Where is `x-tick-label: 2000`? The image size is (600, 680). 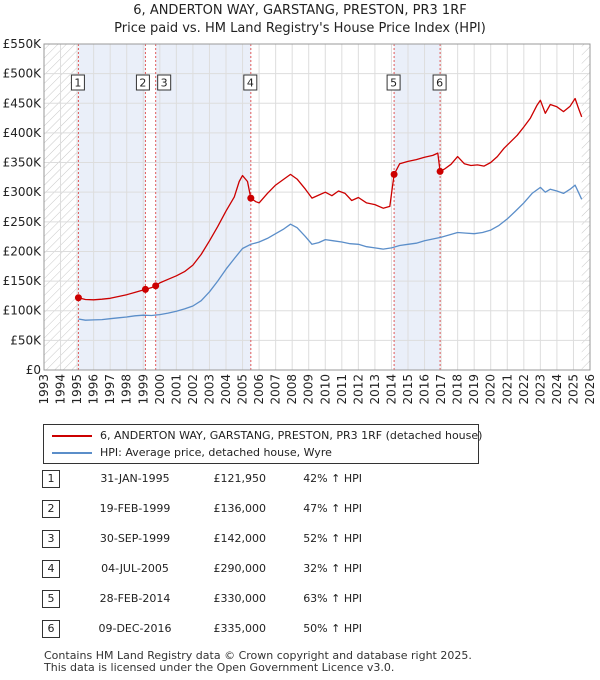 x-tick-label: 2000 is located at coordinates (160, 389).